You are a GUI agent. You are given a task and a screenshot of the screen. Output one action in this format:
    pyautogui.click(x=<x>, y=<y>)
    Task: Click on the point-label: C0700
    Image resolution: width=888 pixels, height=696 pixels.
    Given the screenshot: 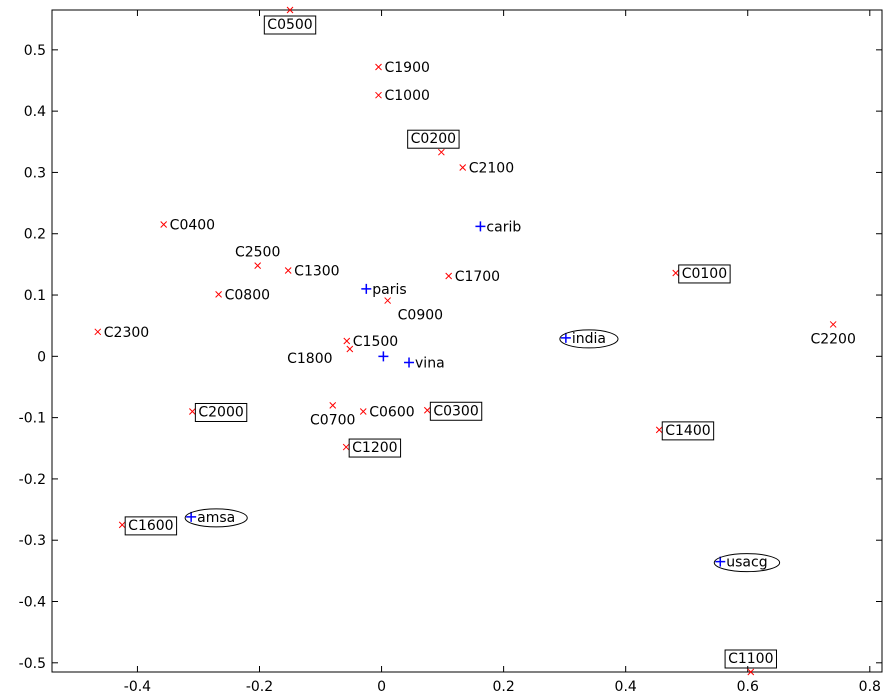 What is the action you would take?
    pyautogui.click(x=332, y=420)
    